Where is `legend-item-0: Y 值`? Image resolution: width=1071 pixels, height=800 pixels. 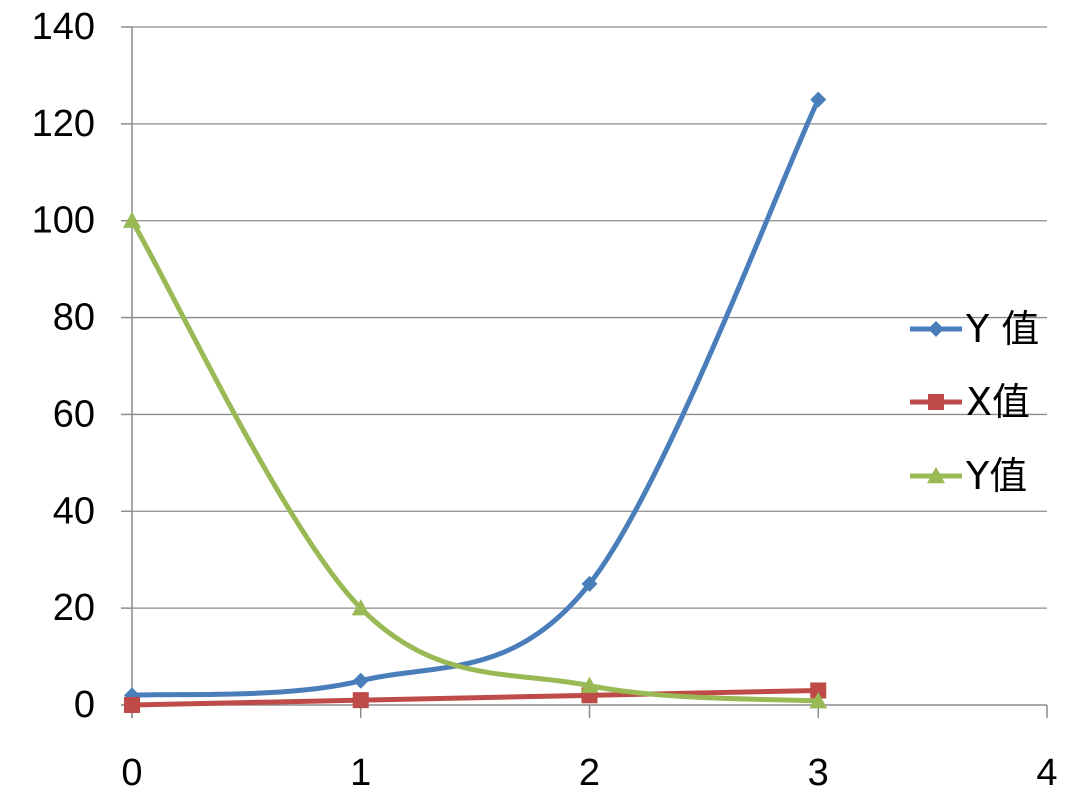 legend-item-0: Y 值 is located at coordinates (974, 329).